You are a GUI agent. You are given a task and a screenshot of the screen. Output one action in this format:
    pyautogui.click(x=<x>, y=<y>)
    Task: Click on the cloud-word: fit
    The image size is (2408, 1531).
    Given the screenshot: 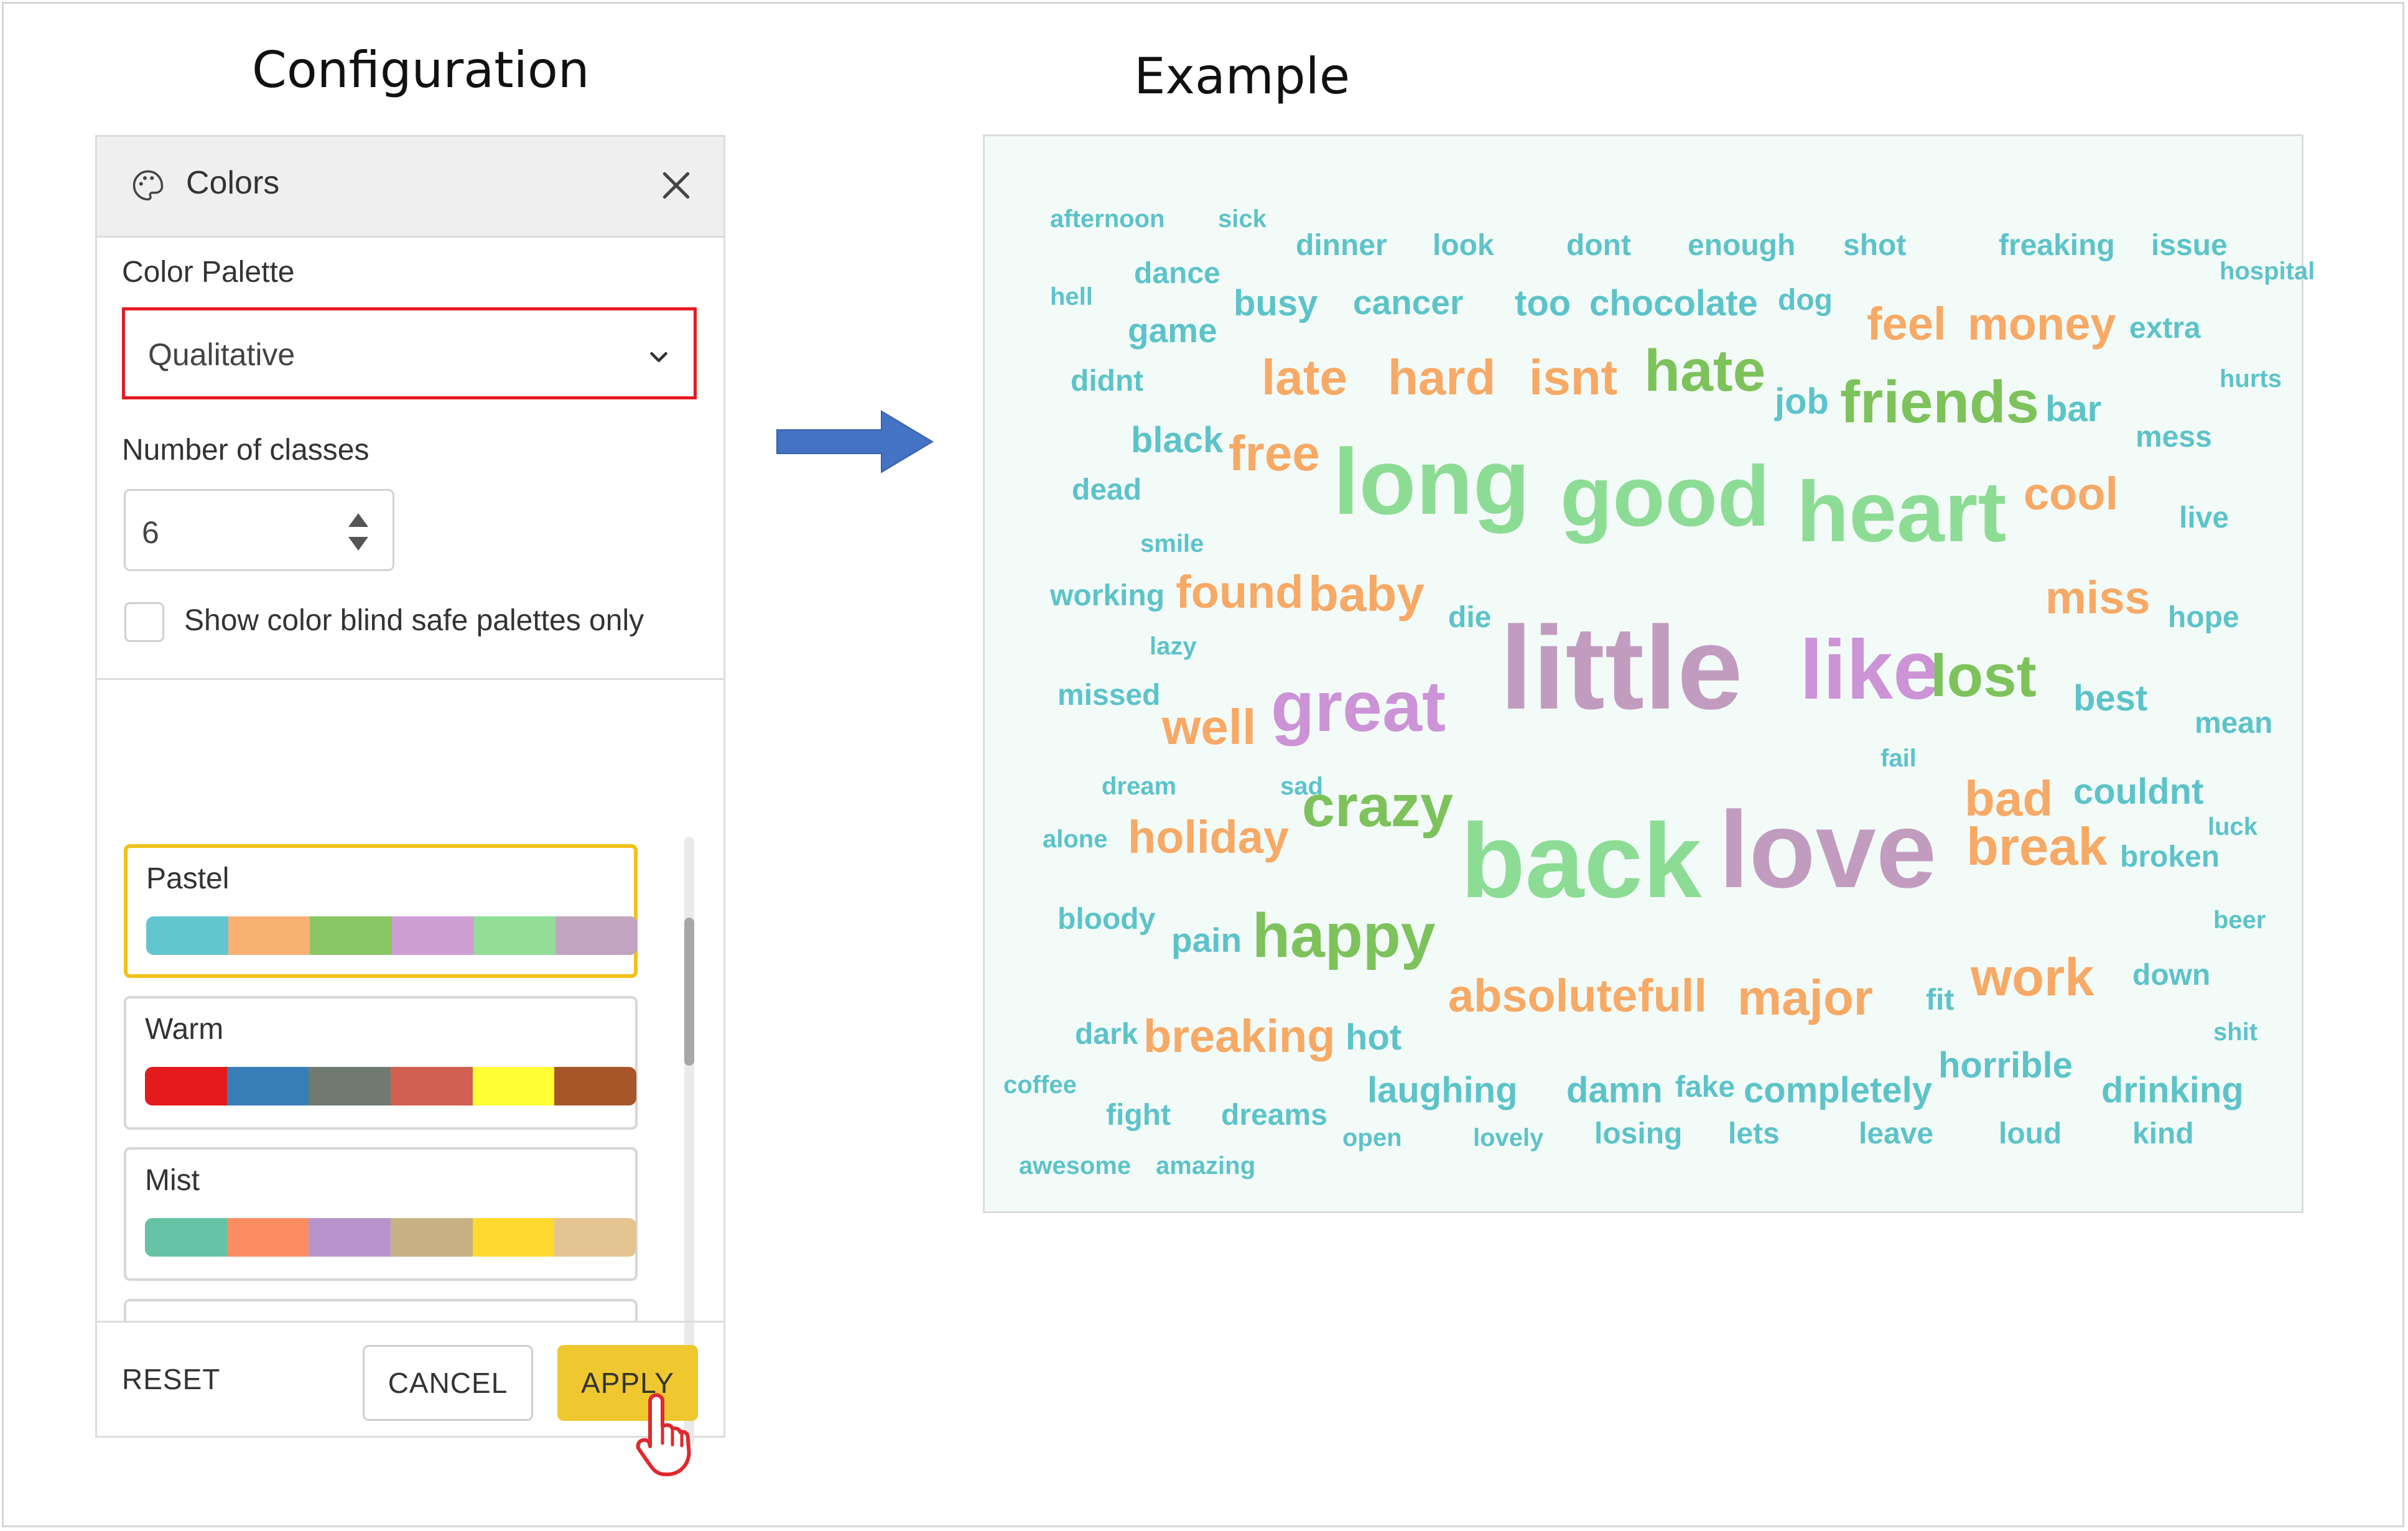 What is the action you would take?
    pyautogui.click(x=1940, y=1001)
    